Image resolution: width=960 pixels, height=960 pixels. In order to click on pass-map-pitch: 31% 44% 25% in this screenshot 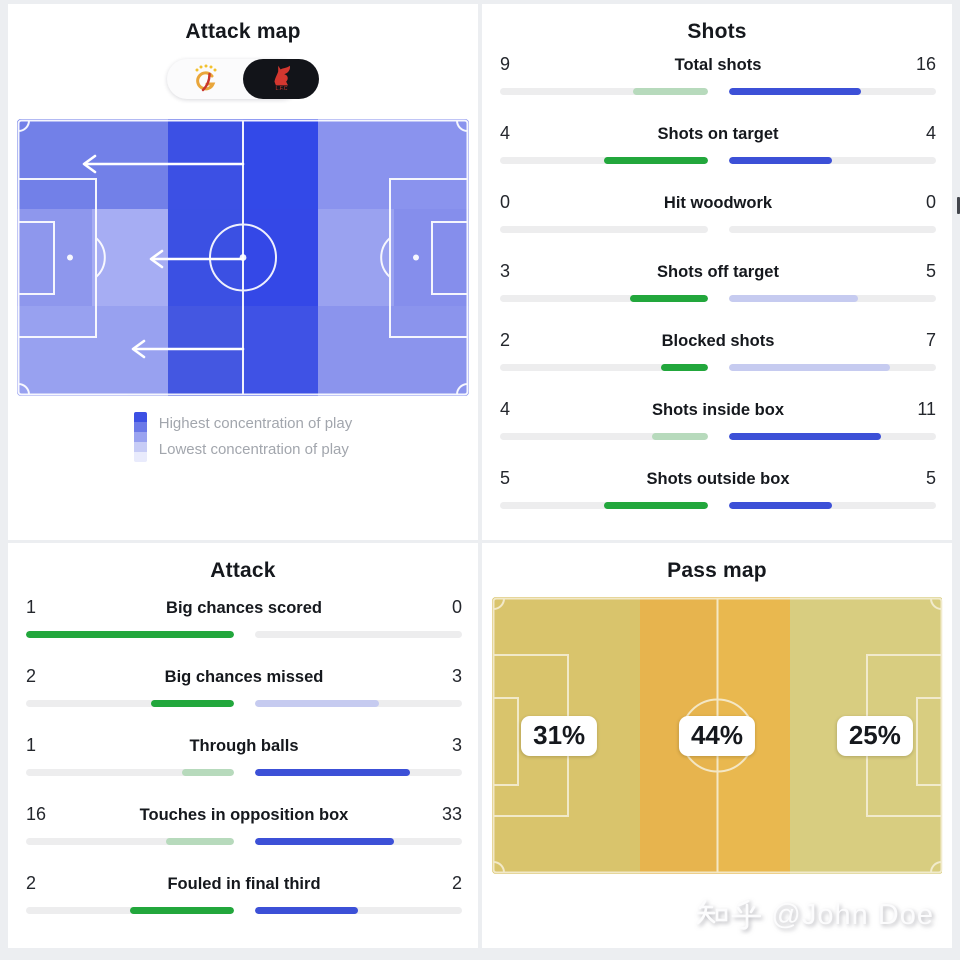, I will do `click(717, 735)`.